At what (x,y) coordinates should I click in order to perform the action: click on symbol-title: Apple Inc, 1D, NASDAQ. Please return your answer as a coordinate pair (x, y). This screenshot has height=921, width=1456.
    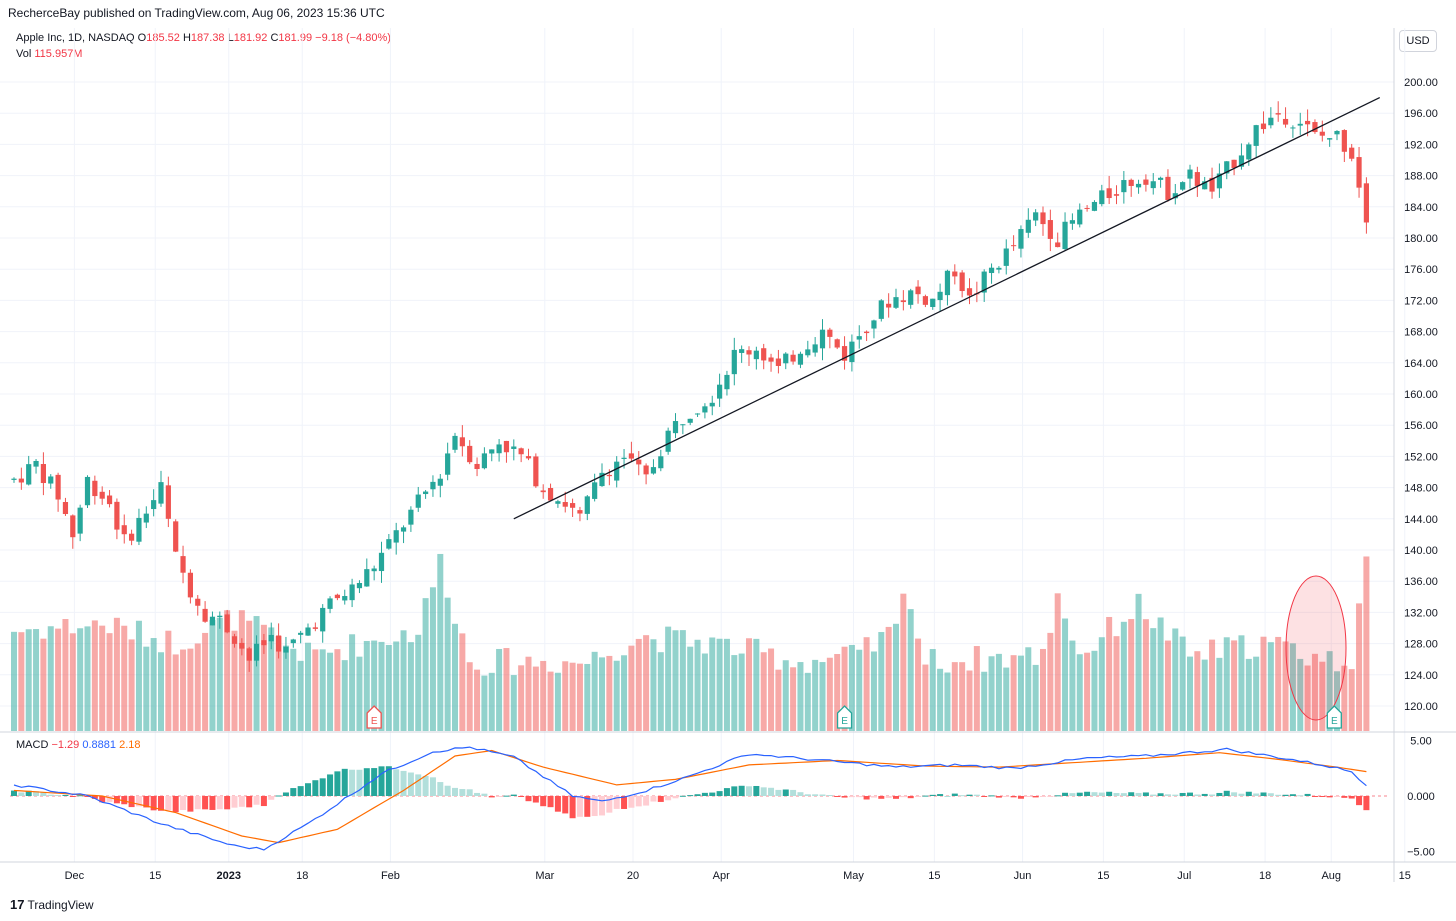
    Looking at the image, I should click on (75, 38).